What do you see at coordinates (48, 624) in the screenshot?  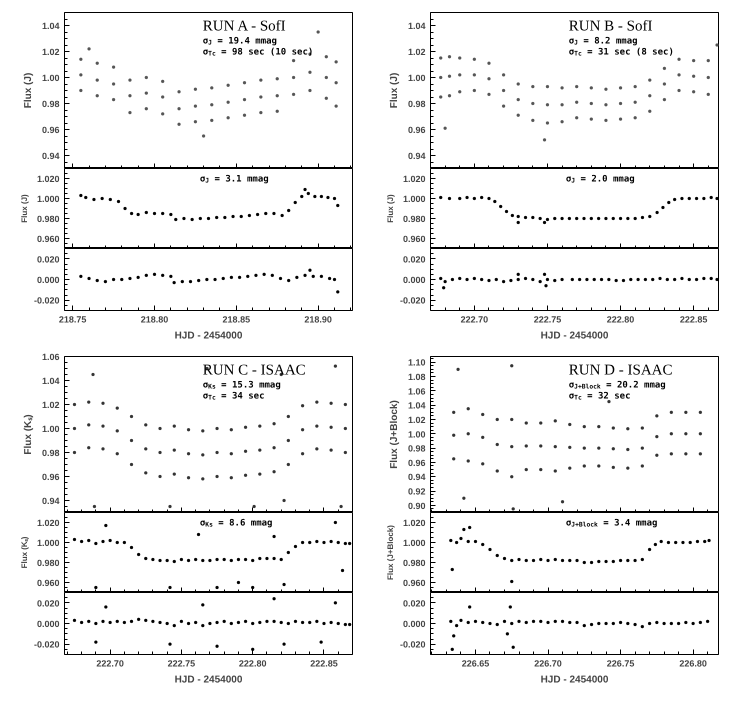 I see `y-tick-label: 0.000` at bounding box center [48, 624].